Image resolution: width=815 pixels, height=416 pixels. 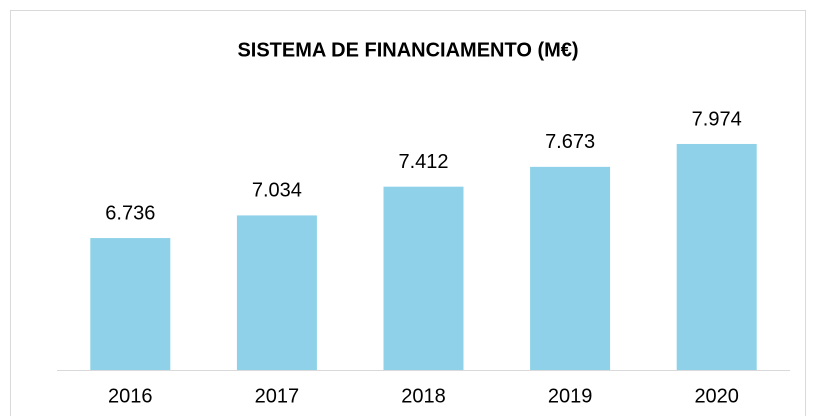 What do you see at coordinates (277, 396) in the screenshot?
I see `x-tick-label: 2017` at bounding box center [277, 396].